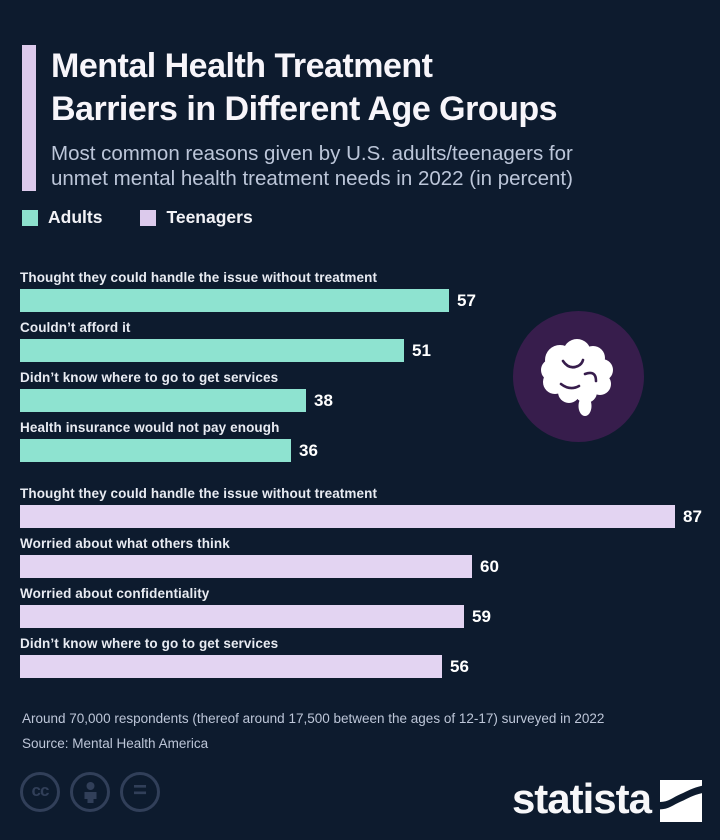 The width and height of the screenshot is (720, 840). I want to click on bar-label: Worried about what others think, so click(125, 543).